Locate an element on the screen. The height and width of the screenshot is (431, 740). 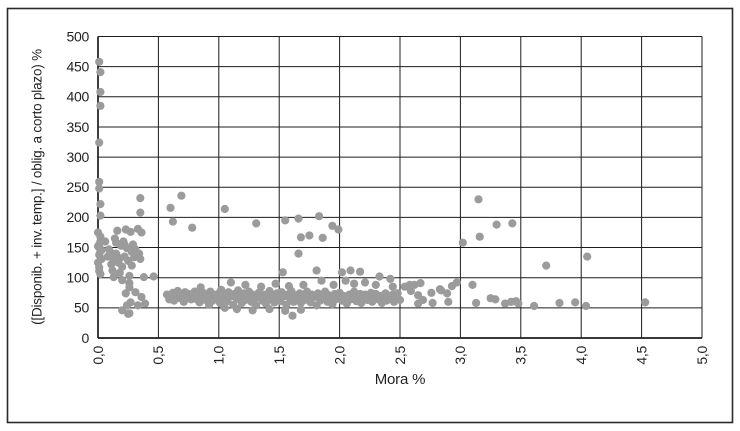
x-tick-label: 0,5 is located at coordinates (158, 354).